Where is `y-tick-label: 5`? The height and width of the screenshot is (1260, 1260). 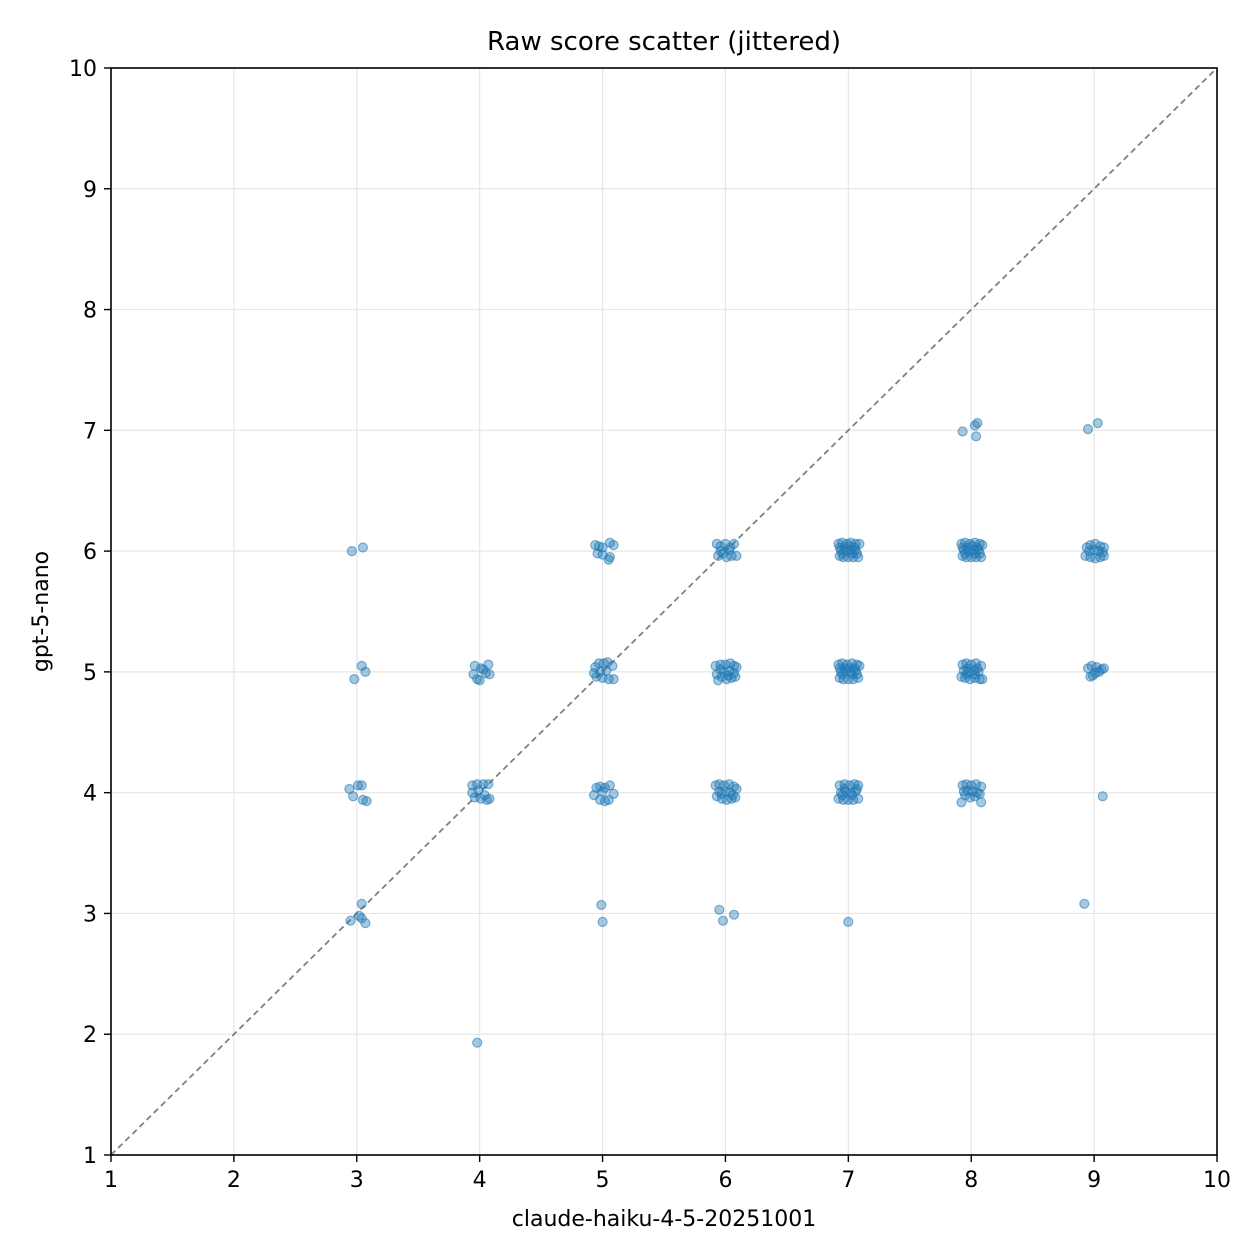 y-tick-label: 5 is located at coordinates (90, 673).